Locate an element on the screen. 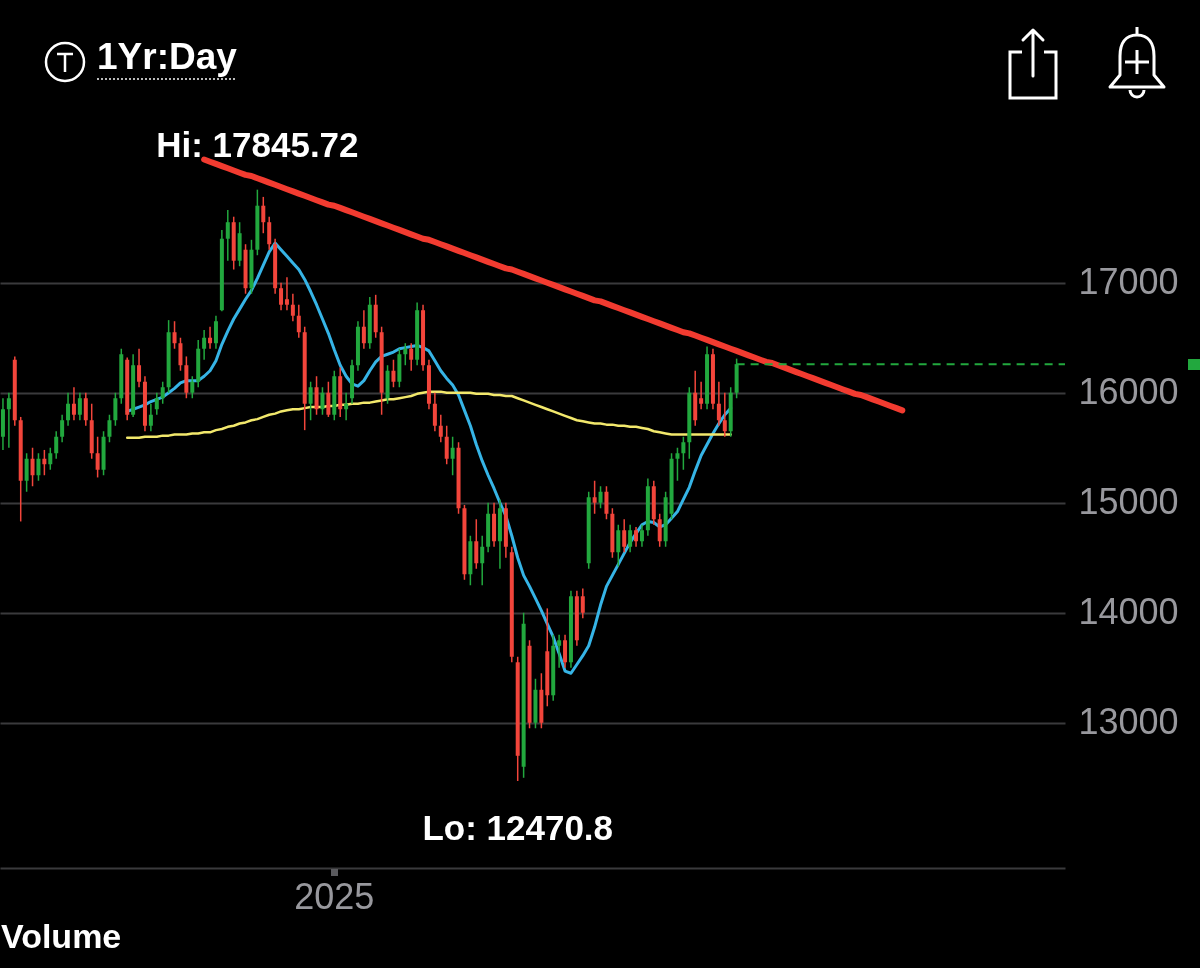 Image resolution: width=1200 pixels, height=968 pixels. y-tick-label: 13000 is located at coordinates (1128, 722).